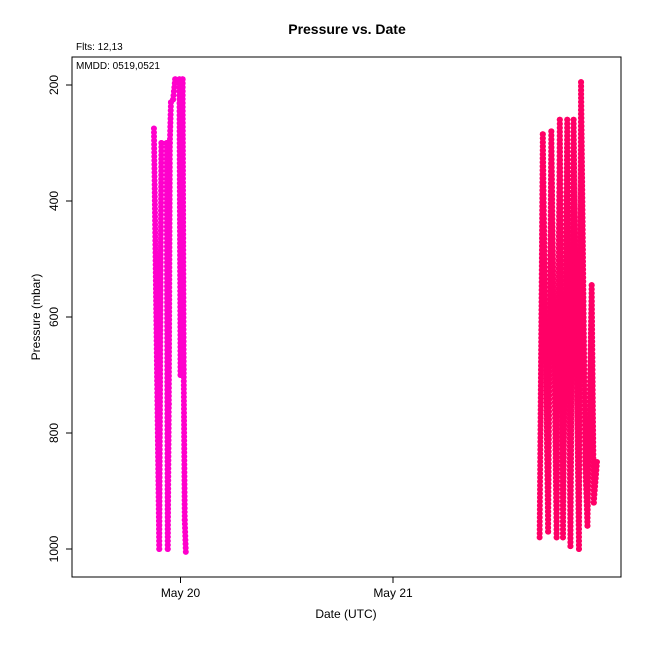 The width and height of the screenshot is (650, 650). What do you see at coordinates (347, 29) in the screenshot?
I see `chart-title: Pressure vs. Date` at bounding box center [347, 29].